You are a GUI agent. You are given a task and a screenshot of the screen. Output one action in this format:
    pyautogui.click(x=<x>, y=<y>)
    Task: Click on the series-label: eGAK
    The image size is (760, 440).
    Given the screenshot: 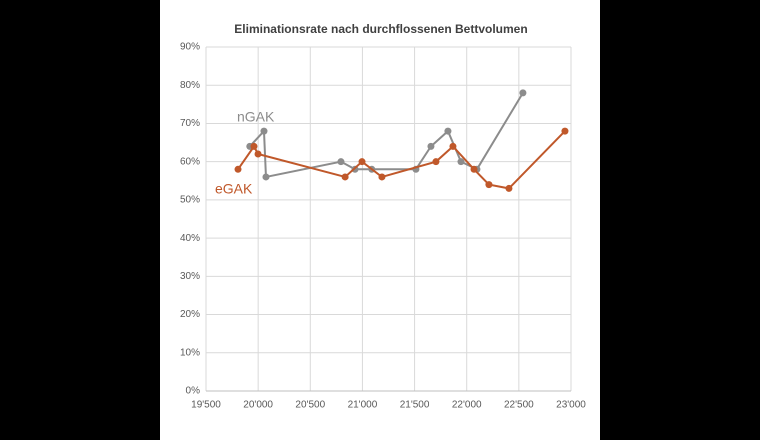 What is the action you would take?
    pyautogui.click(x=234, y=189)
    